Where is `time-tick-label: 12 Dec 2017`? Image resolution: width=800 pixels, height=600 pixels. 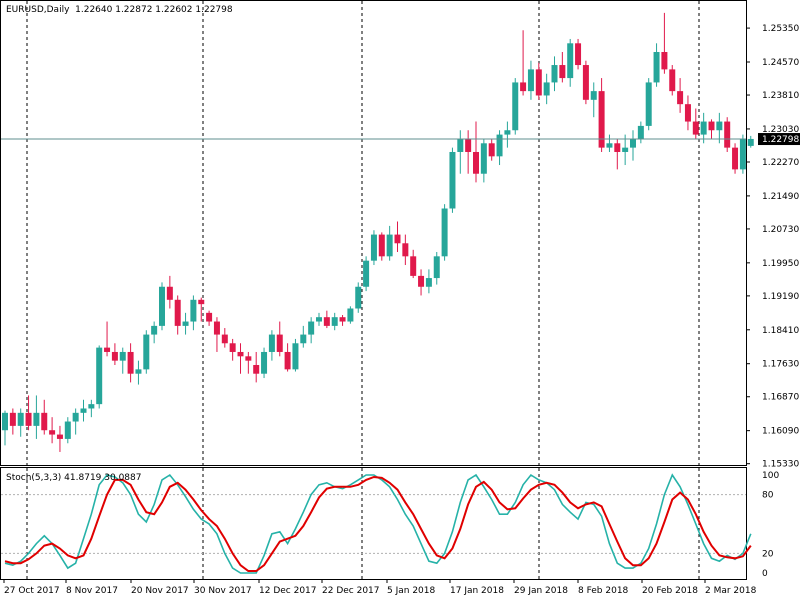 time-tick-label: 12 Dec 2017 is located at coordinates (288, 591).